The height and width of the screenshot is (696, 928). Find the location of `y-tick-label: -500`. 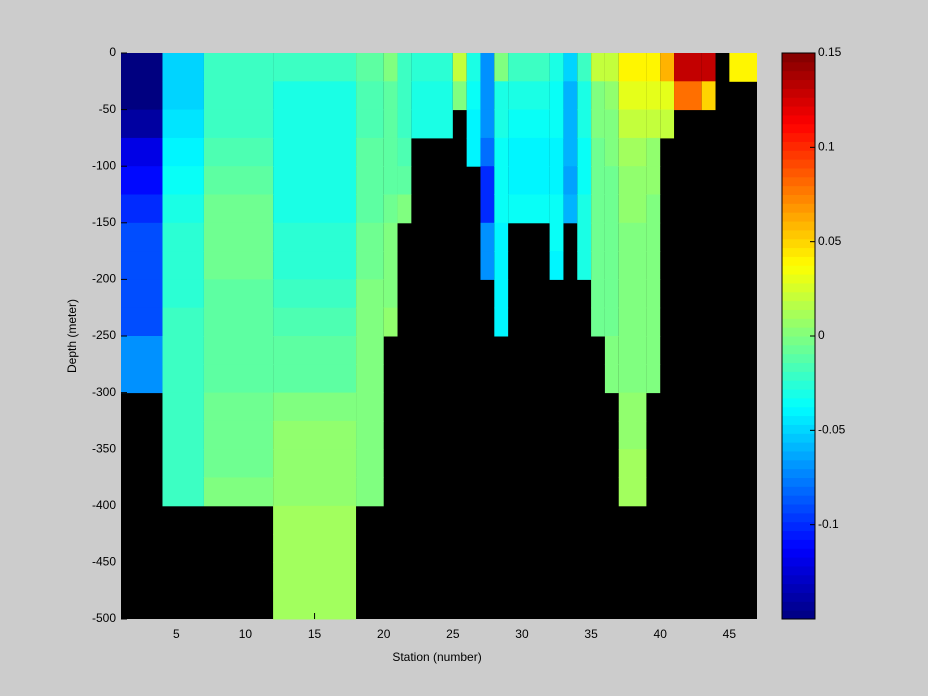

y-tick-label: -500 is located at coordinates (104, 618).